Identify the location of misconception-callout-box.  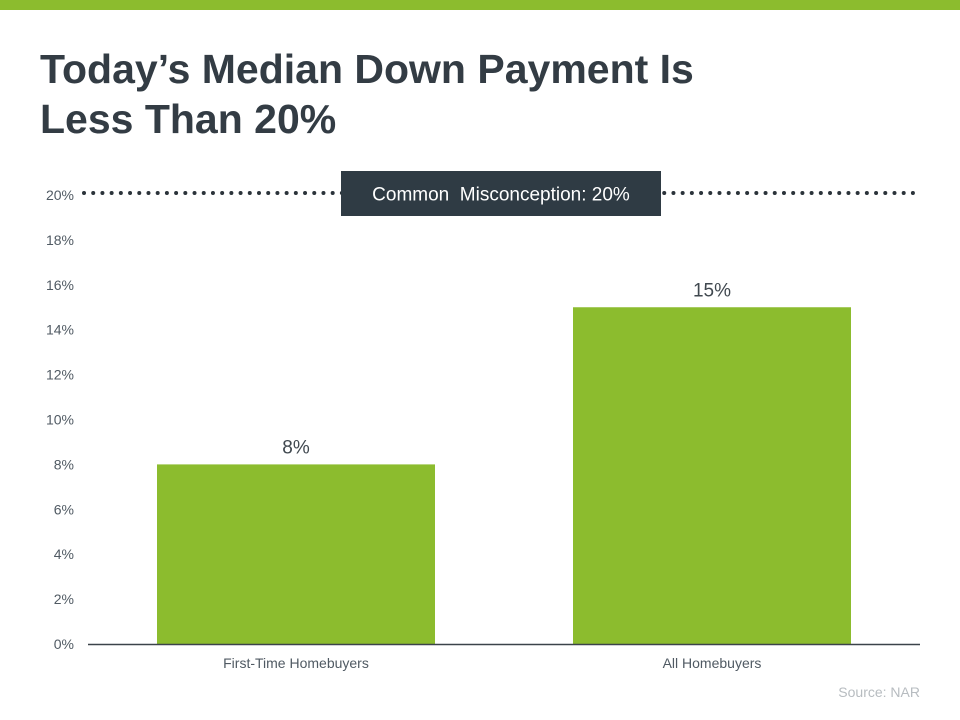
(501, 193).